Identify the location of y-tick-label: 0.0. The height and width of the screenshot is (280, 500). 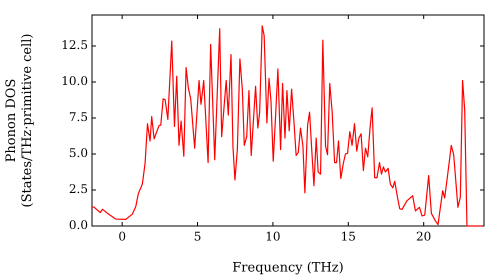
(78, 225).